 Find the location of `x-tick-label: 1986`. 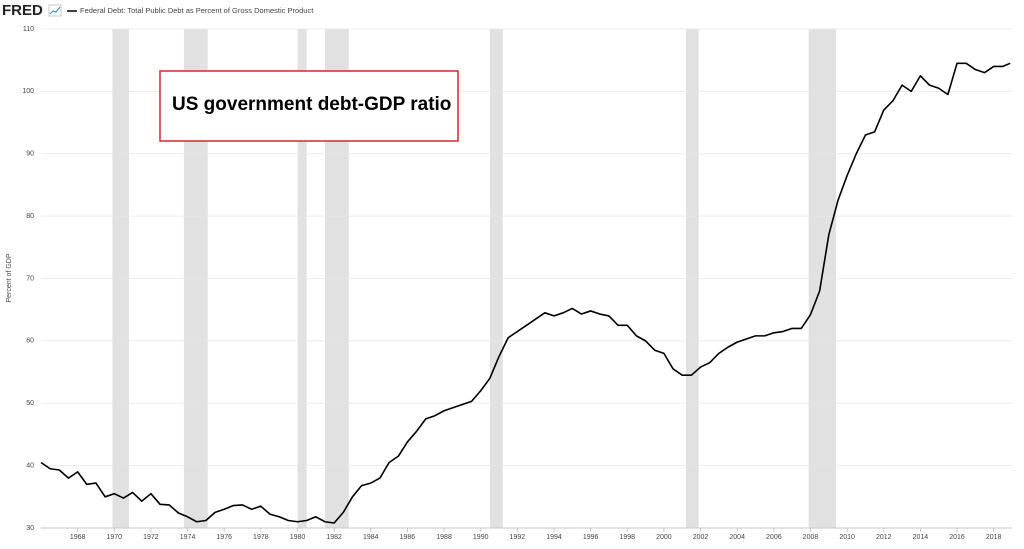

x-tick-label: 1986 is located at coordinates (408, 537).